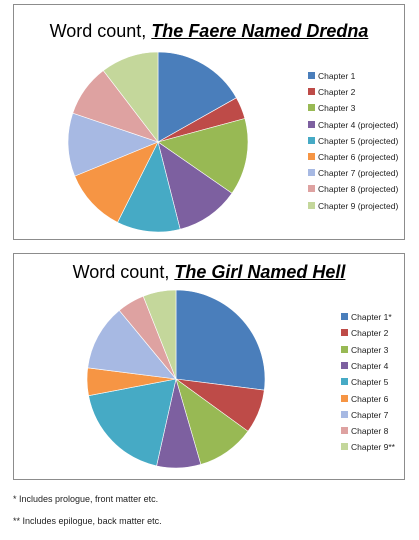 The image size is (419, 540). I want to click on footnote-epilogue: ** Includes epilogue, back matter etc., so click(87, 521).